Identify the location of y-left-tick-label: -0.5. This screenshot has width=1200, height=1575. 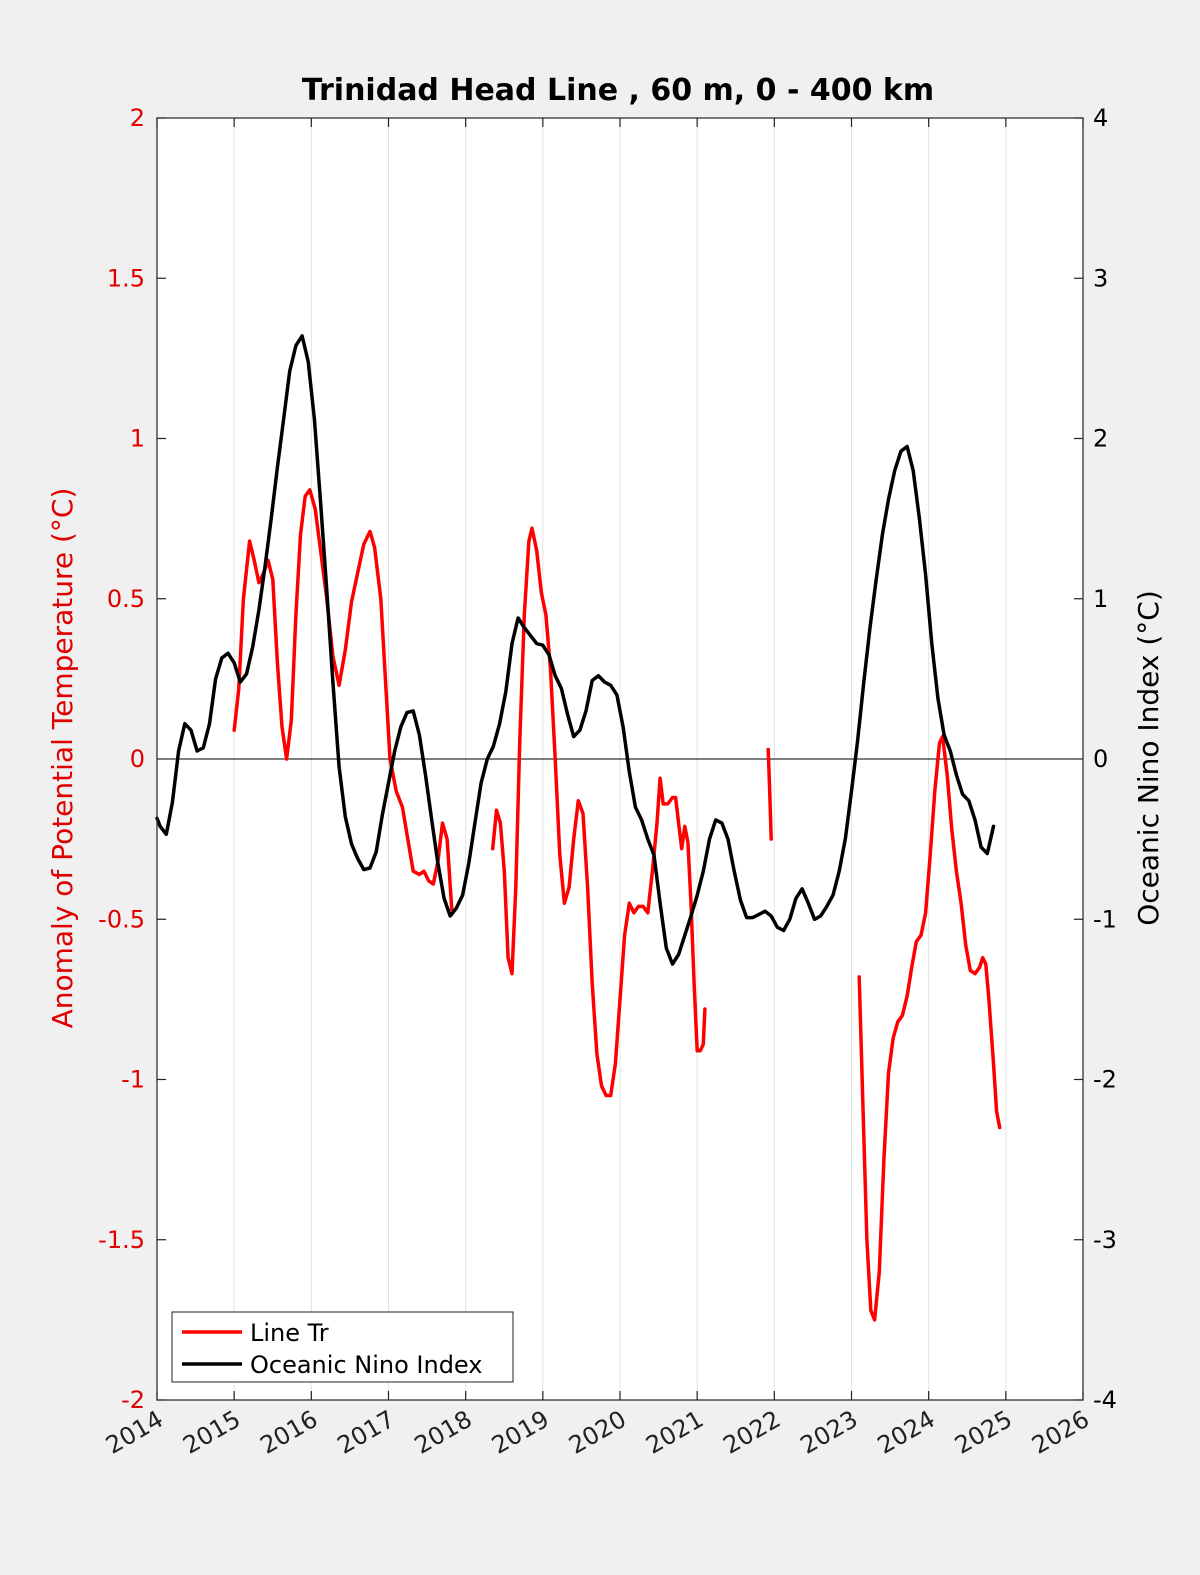
(121, 919).